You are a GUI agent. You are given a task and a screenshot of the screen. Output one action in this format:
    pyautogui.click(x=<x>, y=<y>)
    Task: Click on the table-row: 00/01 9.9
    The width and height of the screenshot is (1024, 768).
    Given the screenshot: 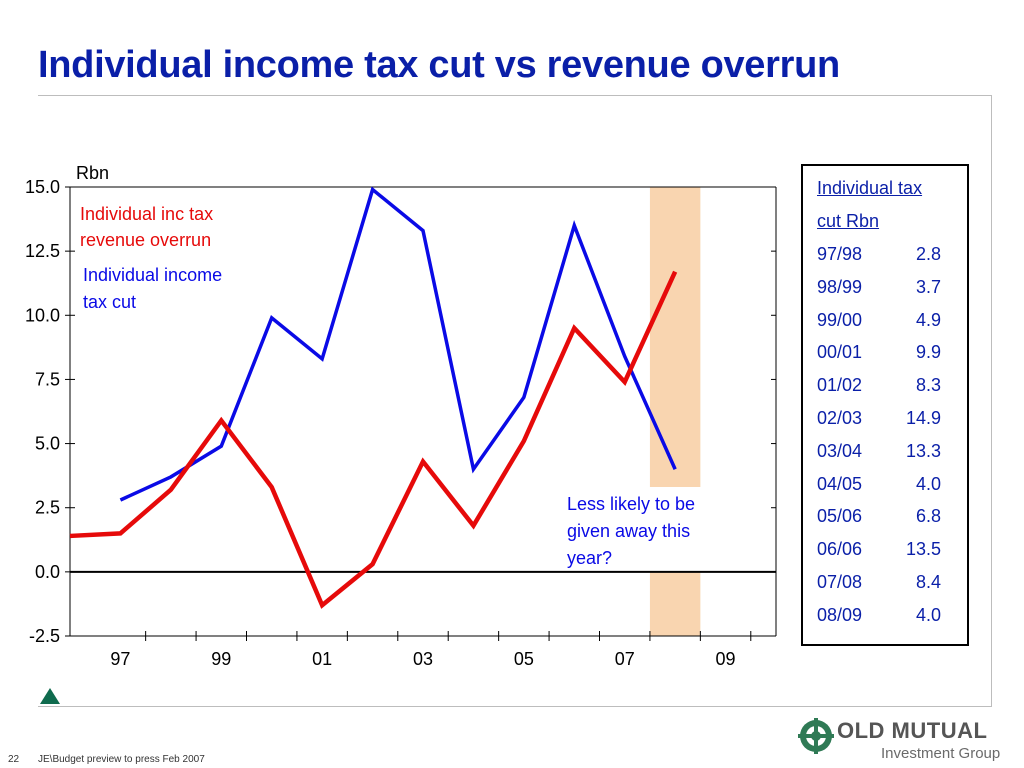 What is the action you would take?
    pyautogui.click(x=892, y=352)
    